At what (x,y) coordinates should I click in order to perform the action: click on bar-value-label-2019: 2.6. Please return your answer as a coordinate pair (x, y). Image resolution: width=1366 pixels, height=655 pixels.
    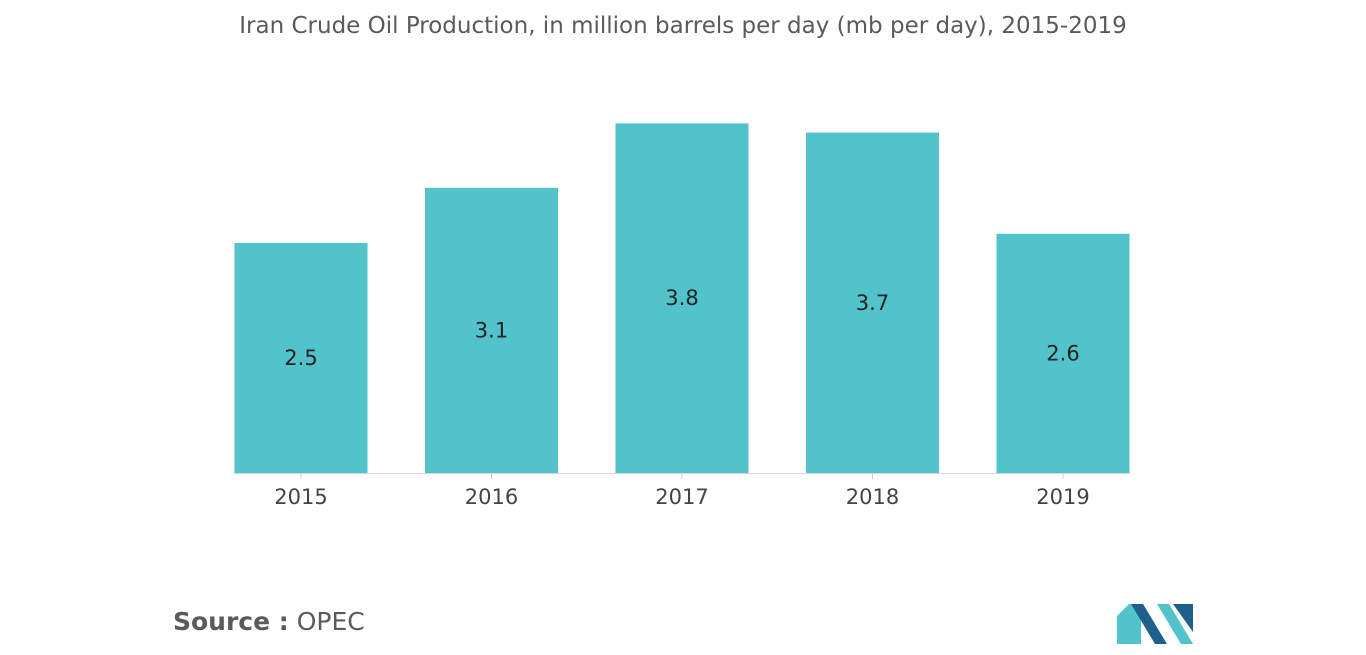
    Looking at the image, I should click on (1062, 353).